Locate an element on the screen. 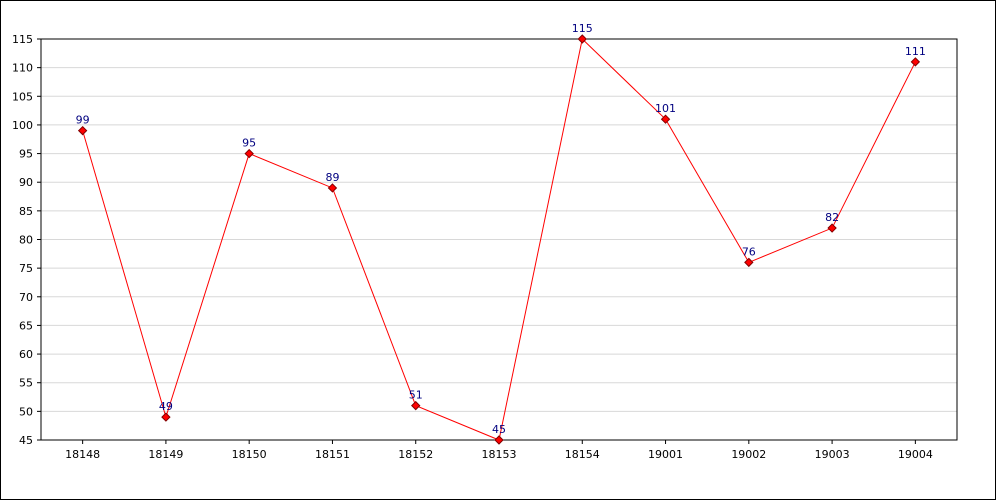  data-label: 115 is located at coordinates (582, 28).